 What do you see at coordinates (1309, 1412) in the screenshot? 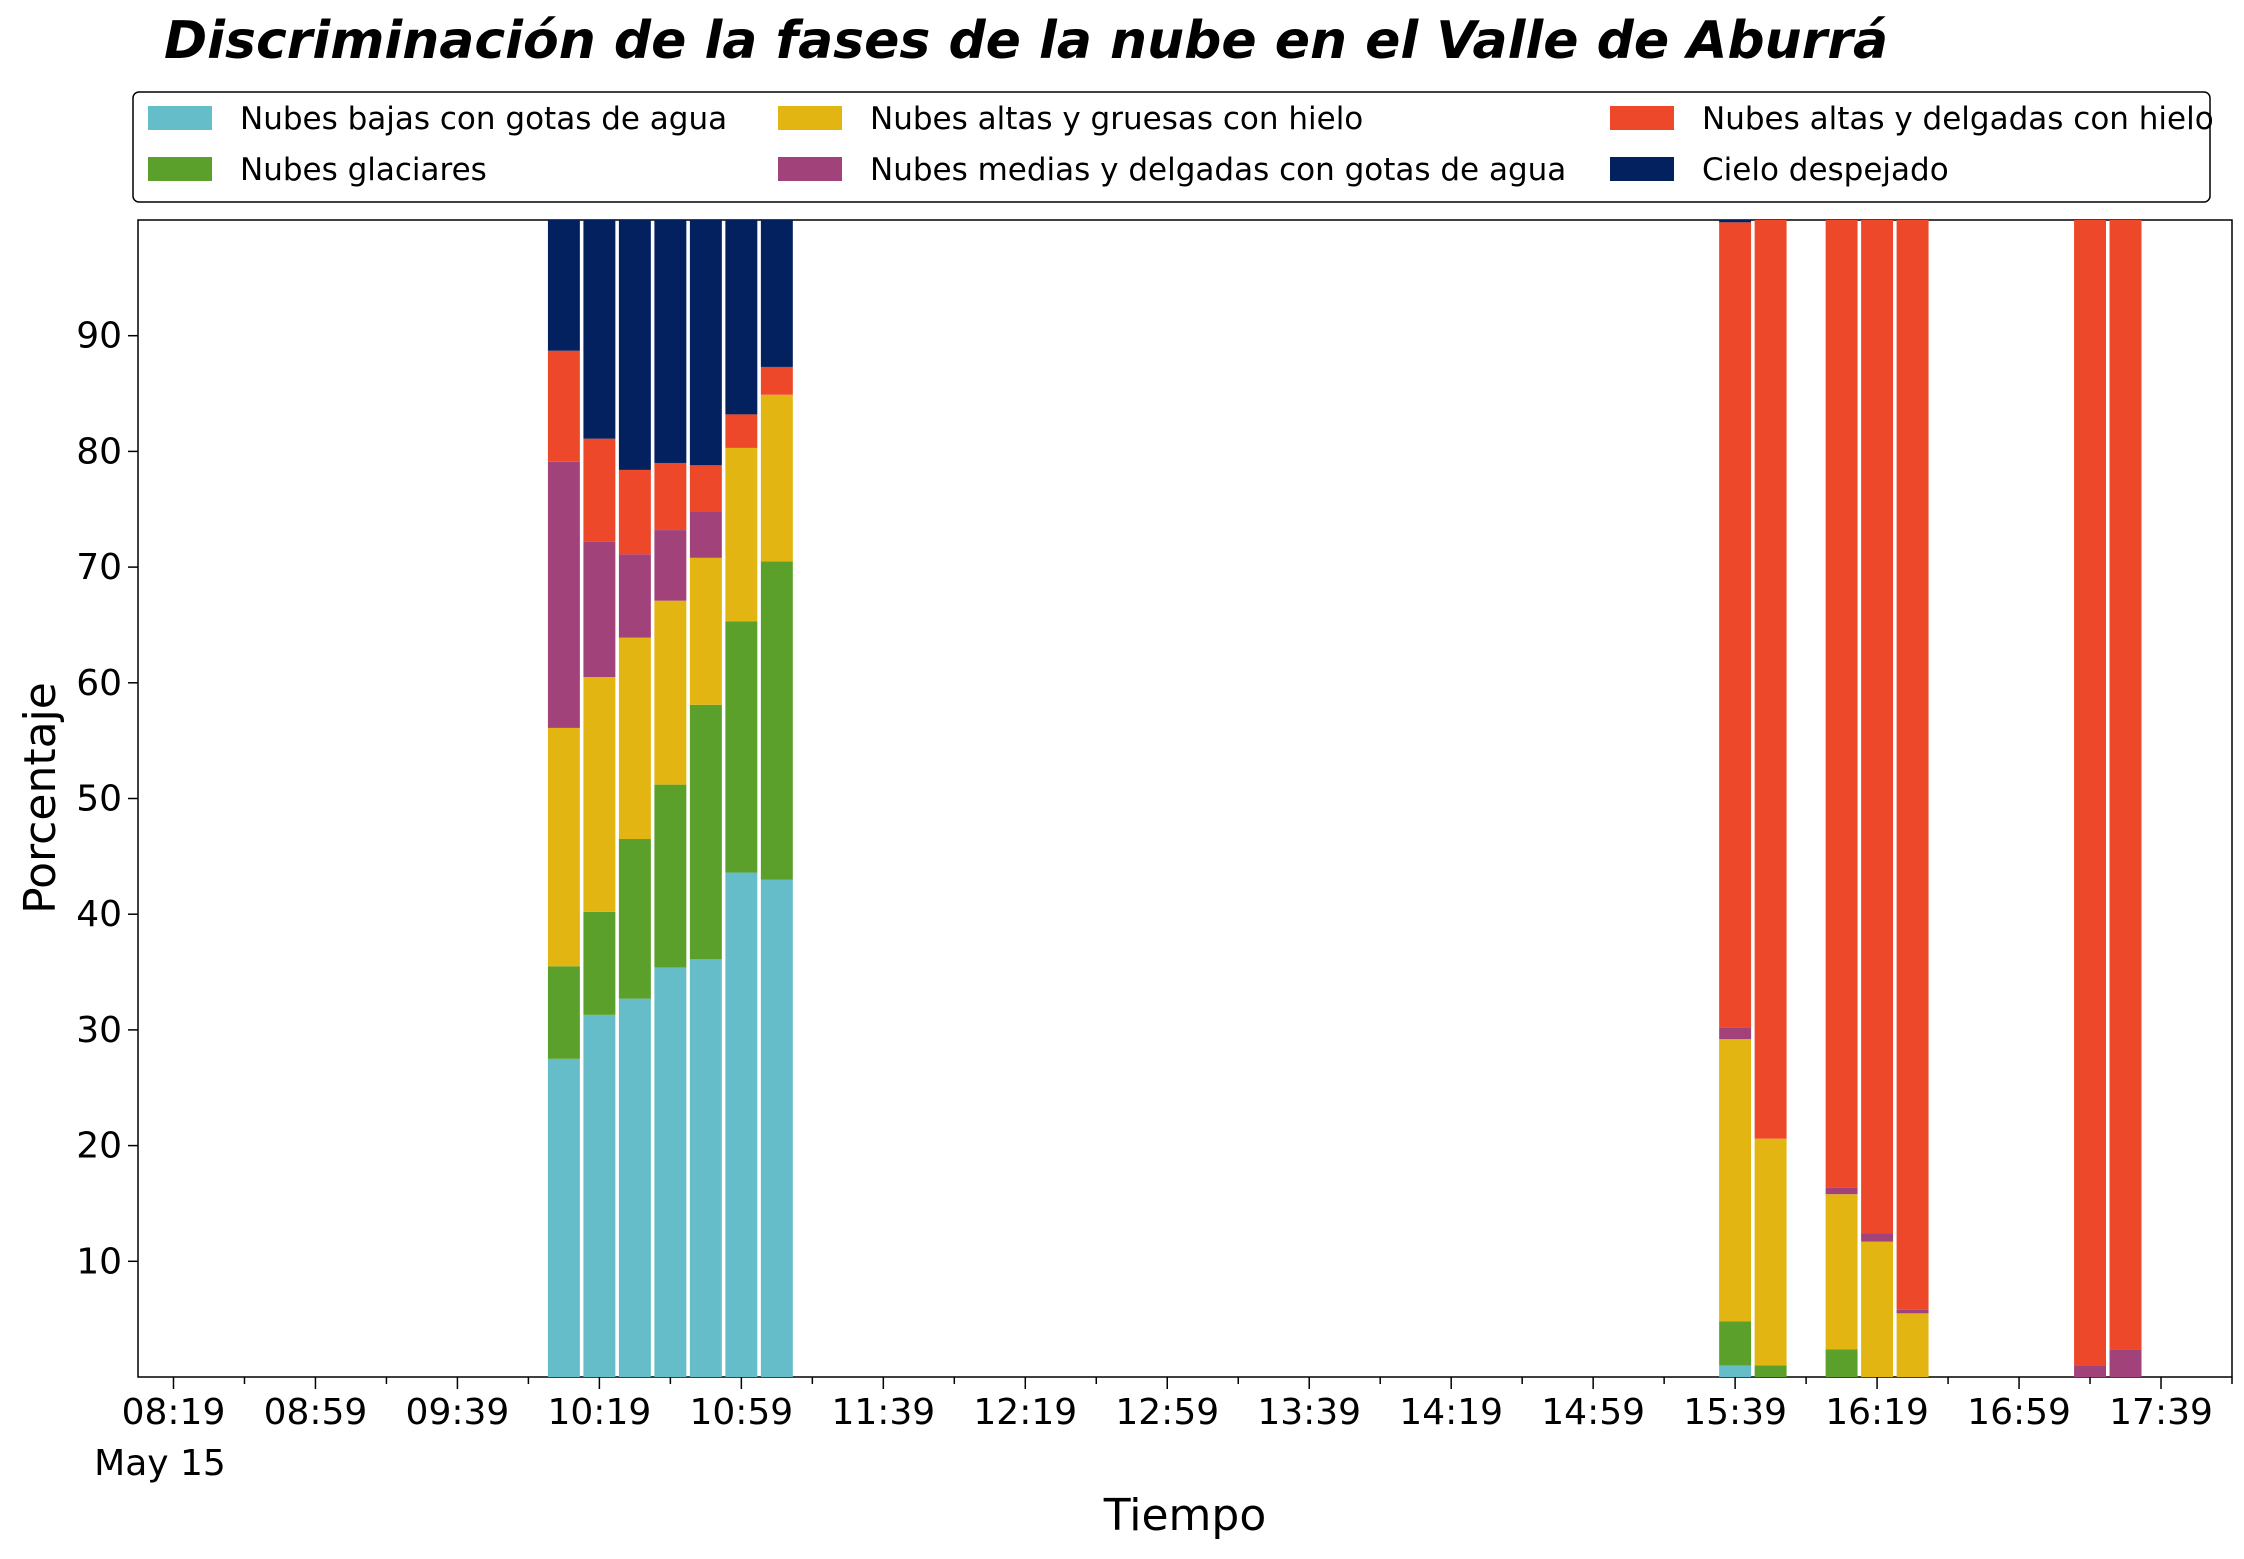
I see `x-tick-label: 13:39` at bounding box center [1309, 1412].